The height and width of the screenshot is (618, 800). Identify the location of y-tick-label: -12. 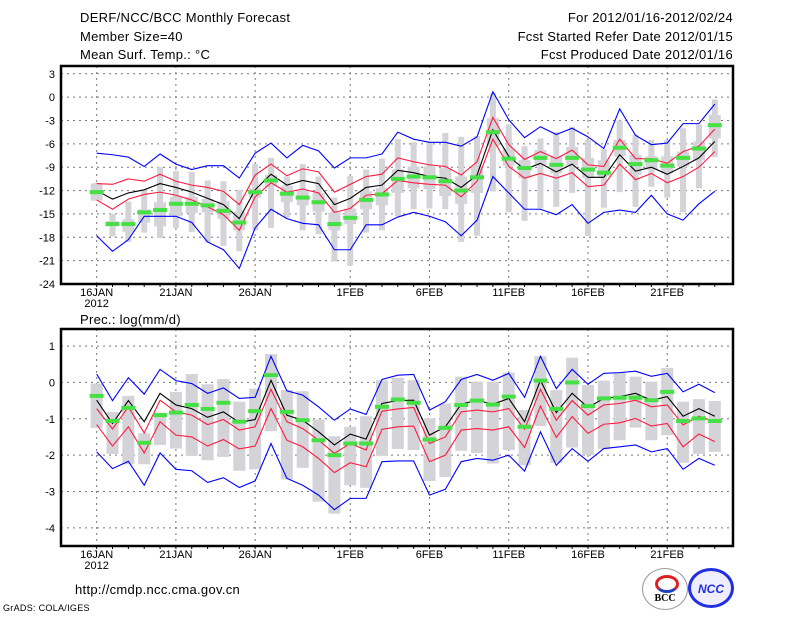
(47, 192).